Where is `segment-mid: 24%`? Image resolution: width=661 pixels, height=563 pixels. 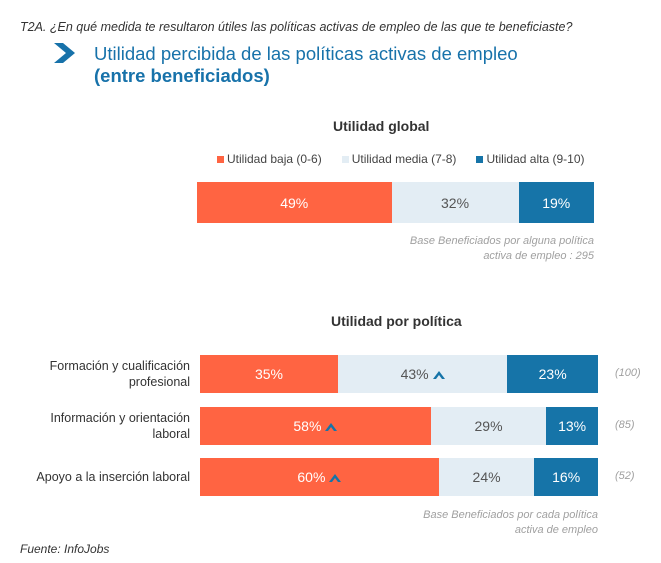
segment-mid: 24% is located at coordinates (486, 477).